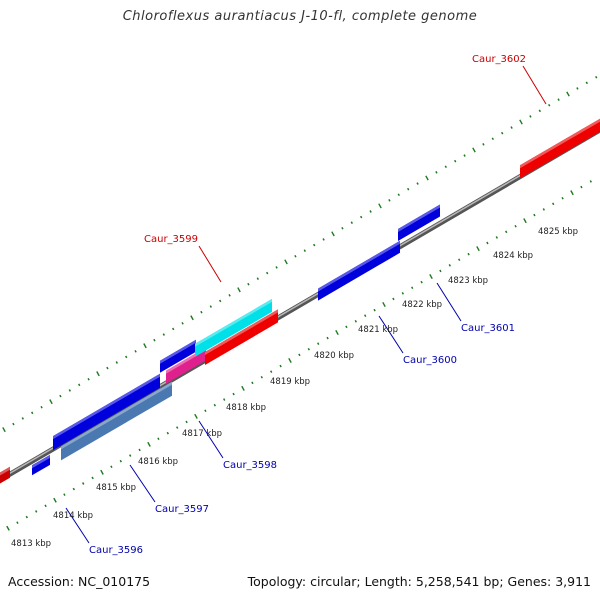 The image size is (600, 600). I want to click on gene-label: Caur_3599, so click(171, 239).